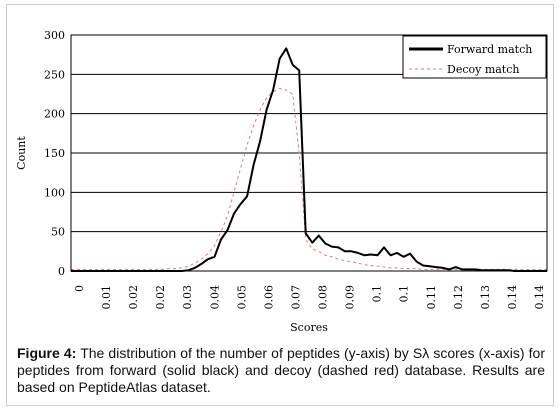  I want to click on x-tick-label: 0.11, so click(431, 297).